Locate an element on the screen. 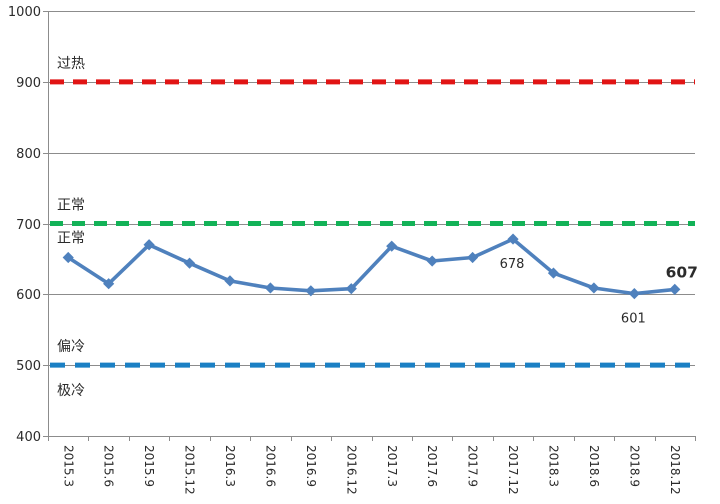 Image resolution: width=720 pixels, height=504 pixels. series-line is located at coordinates (371, 266).